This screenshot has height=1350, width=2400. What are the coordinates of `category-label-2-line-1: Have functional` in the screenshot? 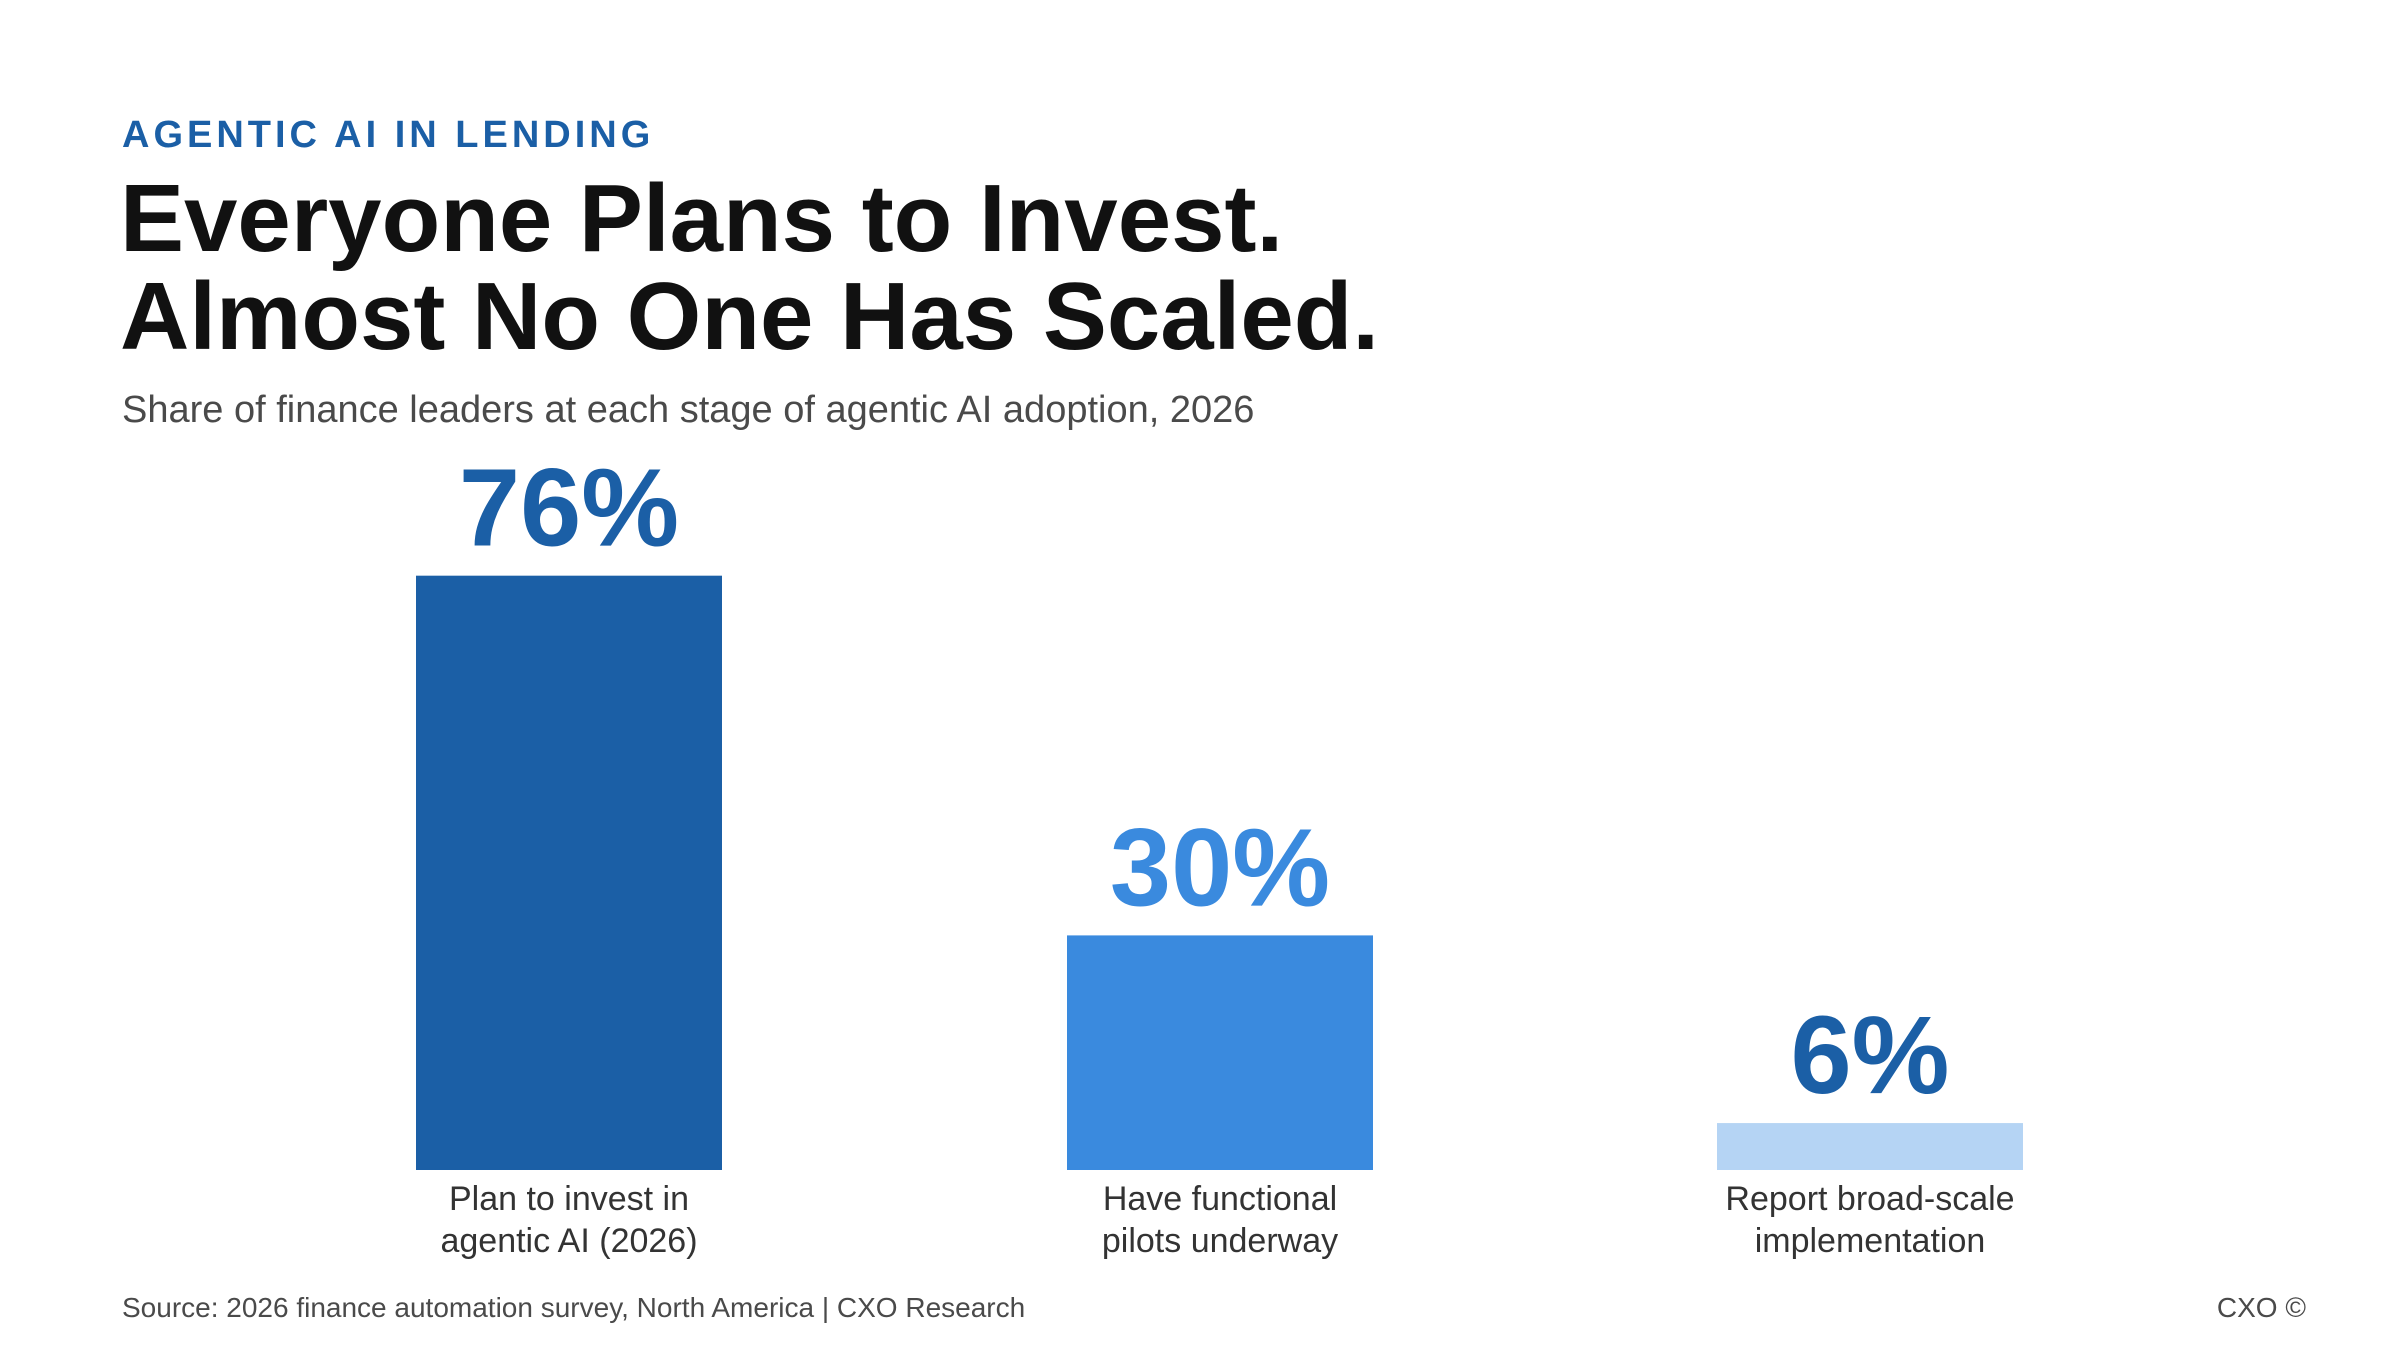 It's located at (1220, 1199).